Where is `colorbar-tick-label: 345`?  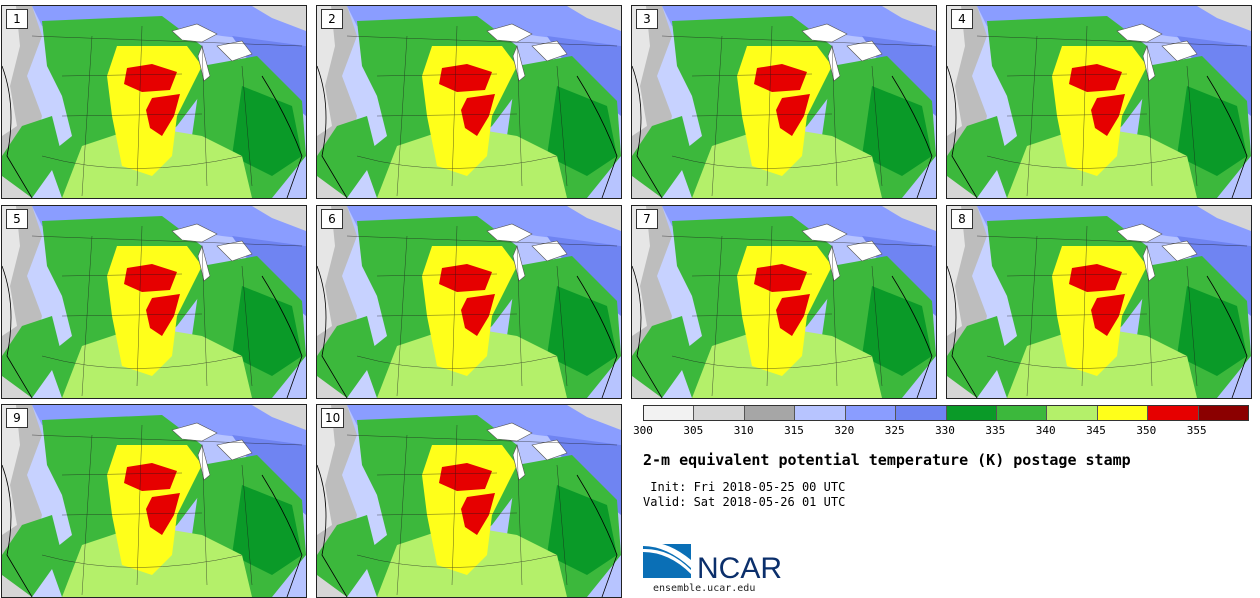
colorbar-tick-label: 345 is located at coordinates (1096, 430).